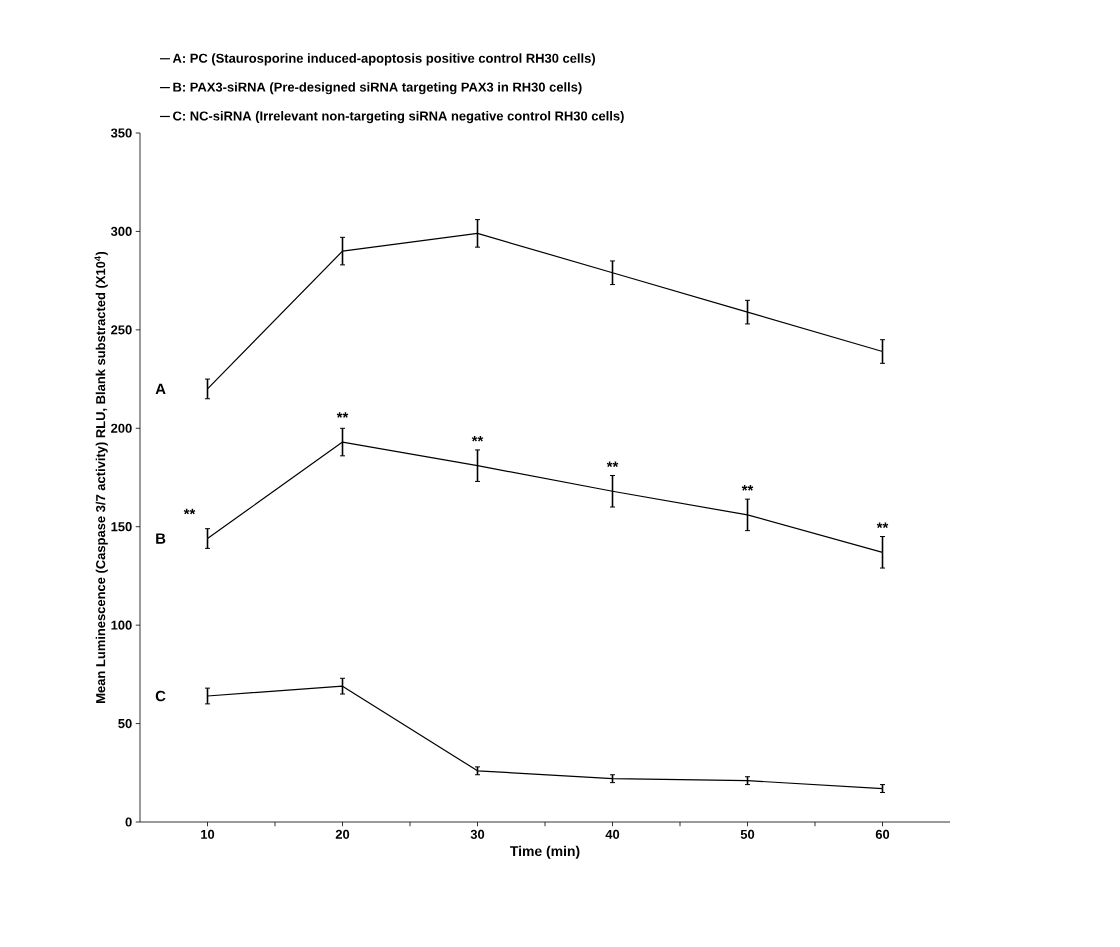 The width and height of the screenshot is (1120, 947). What do you see at coordinates (128, 822) in the screenshot?
I see `y-tick-label: 0` at bounding box center [128, 822].